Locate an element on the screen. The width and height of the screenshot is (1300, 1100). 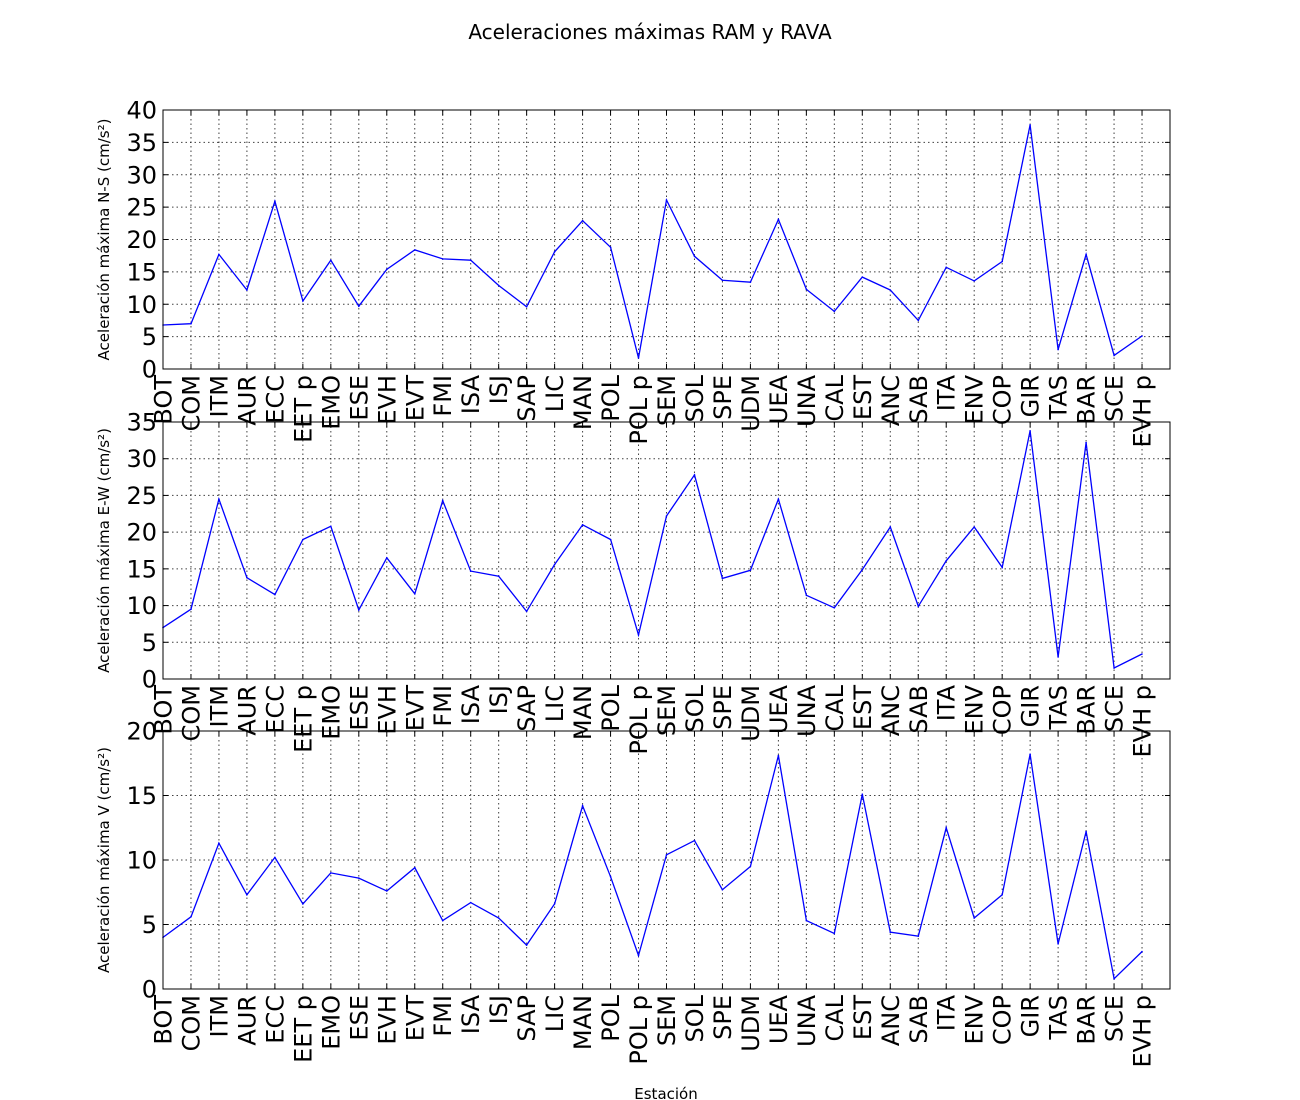
x-tick-label: EET p is located at coordinates (303, 719).